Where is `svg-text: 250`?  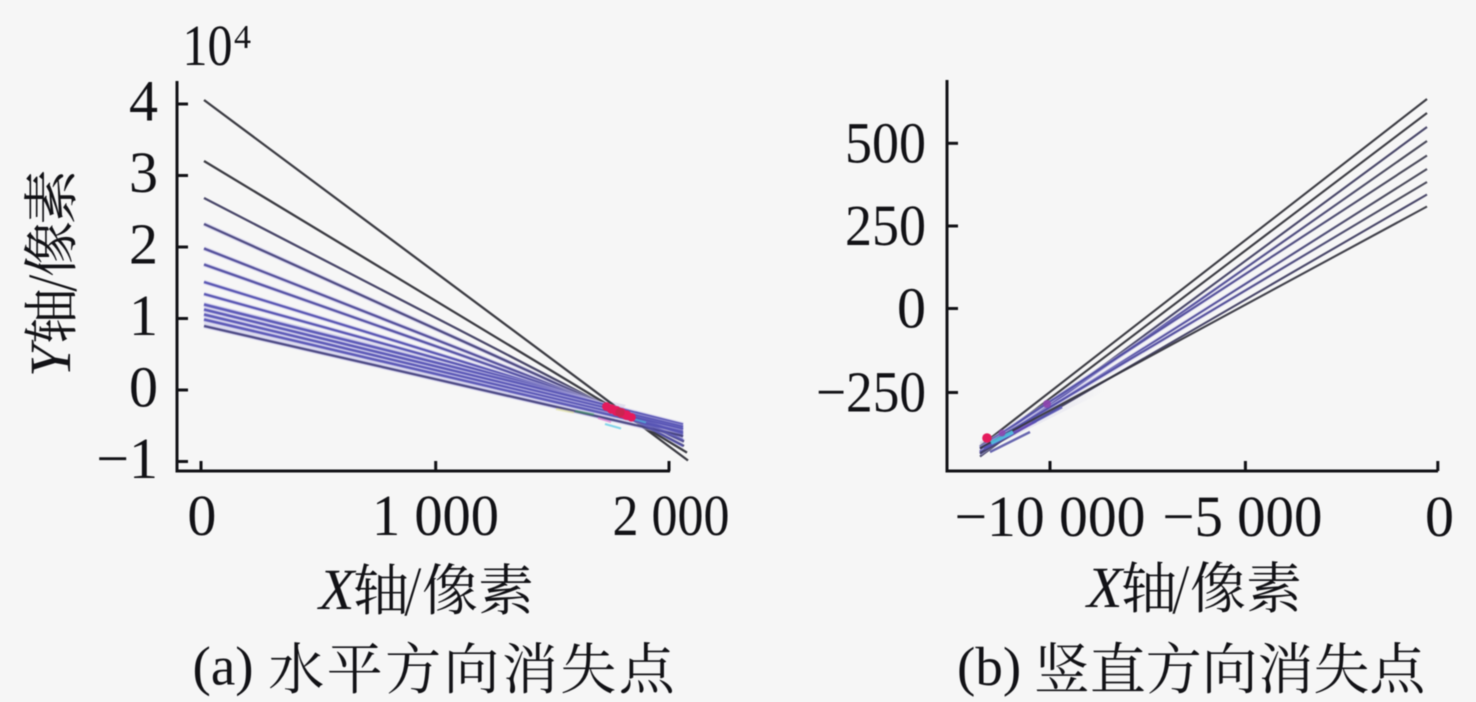 svg-text: 250 is located at coordinates (885, 225).